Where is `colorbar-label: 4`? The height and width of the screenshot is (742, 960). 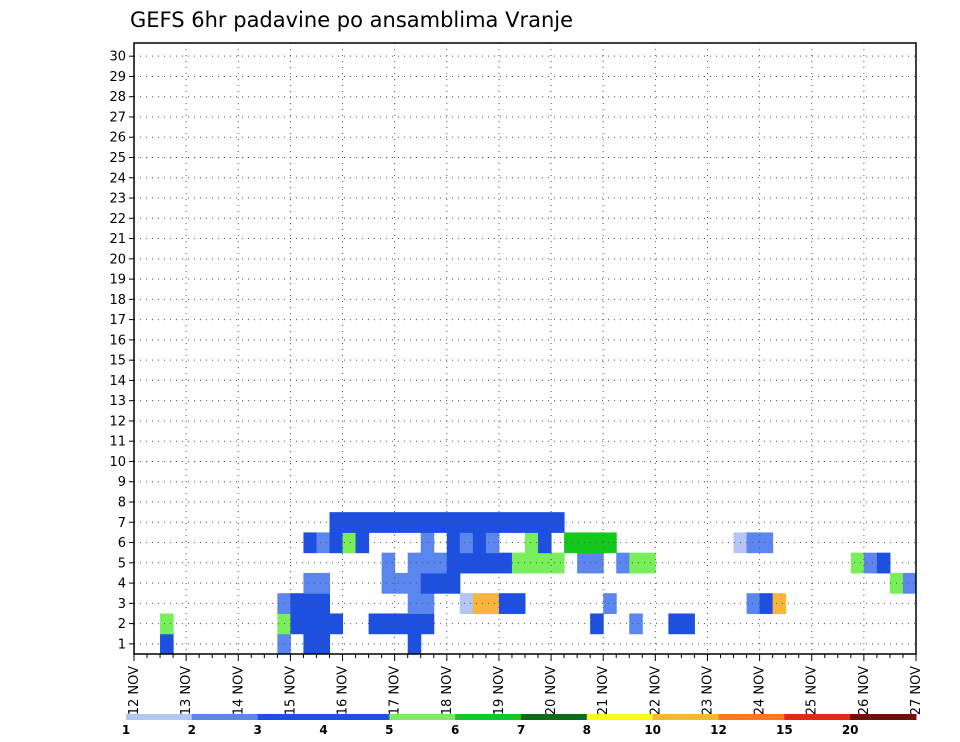
colorbar-label: 4 is located at coordinates (323, 730).